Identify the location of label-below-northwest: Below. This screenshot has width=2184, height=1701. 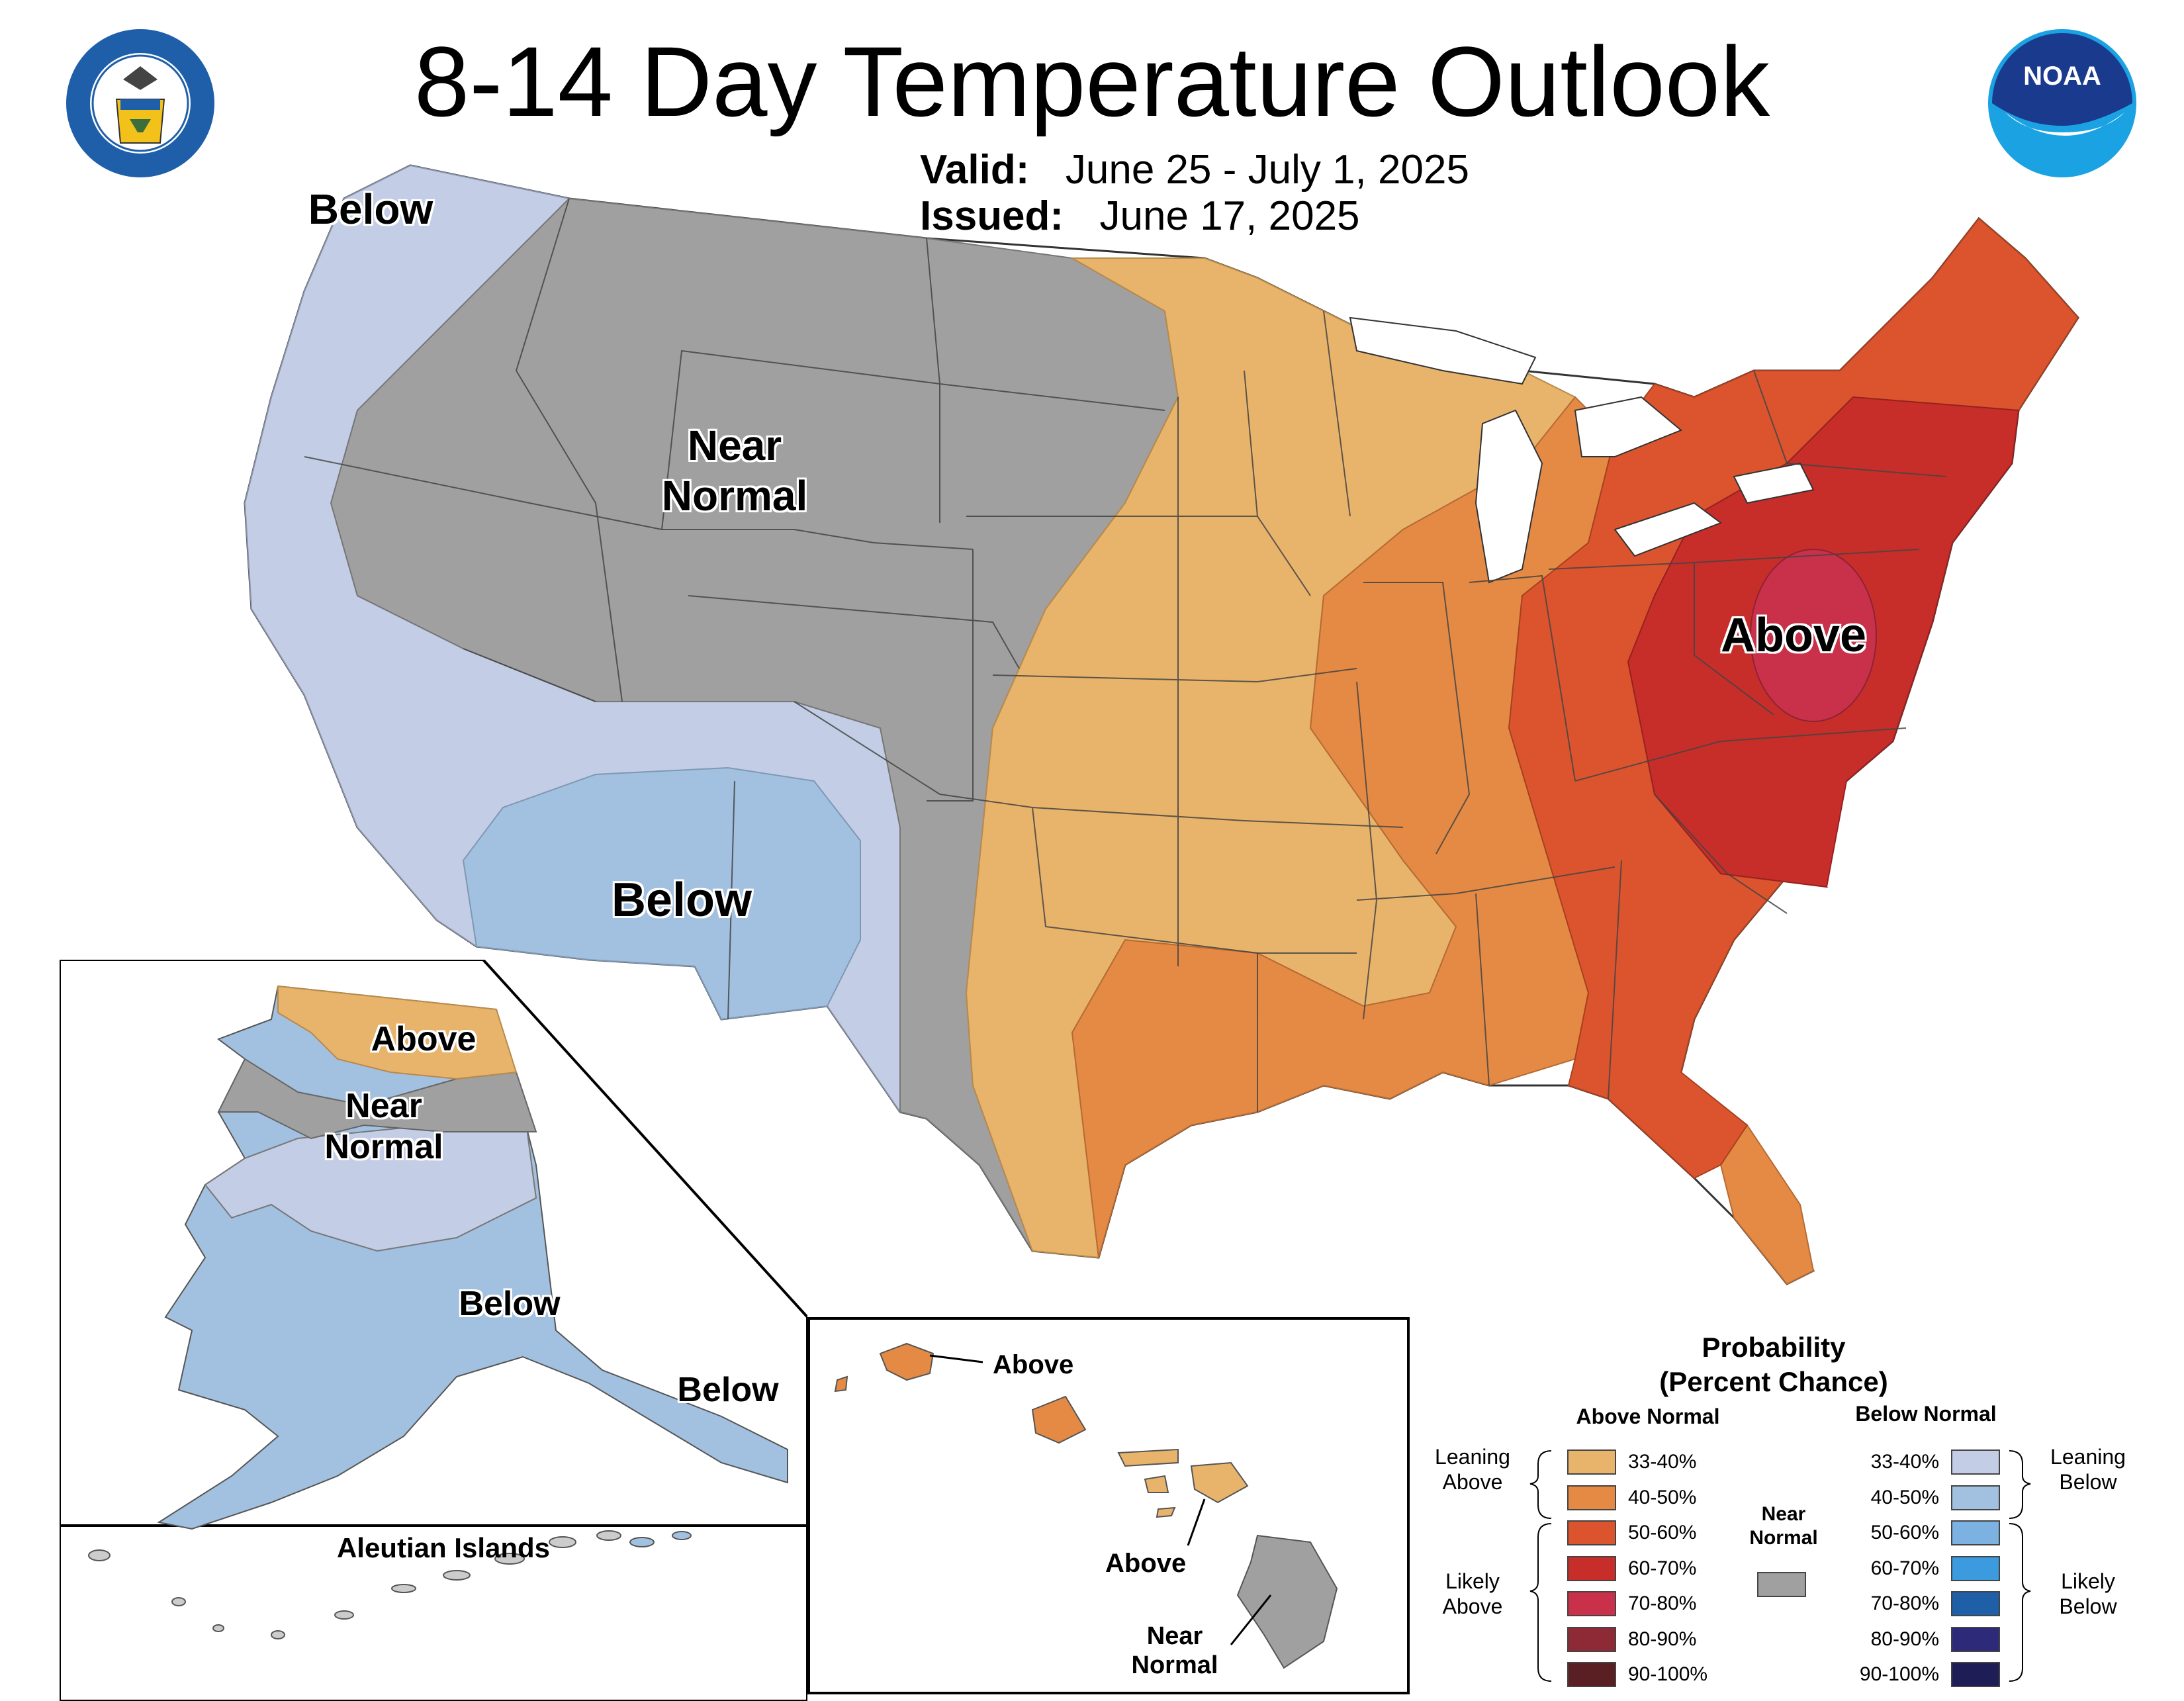
(370, 209).